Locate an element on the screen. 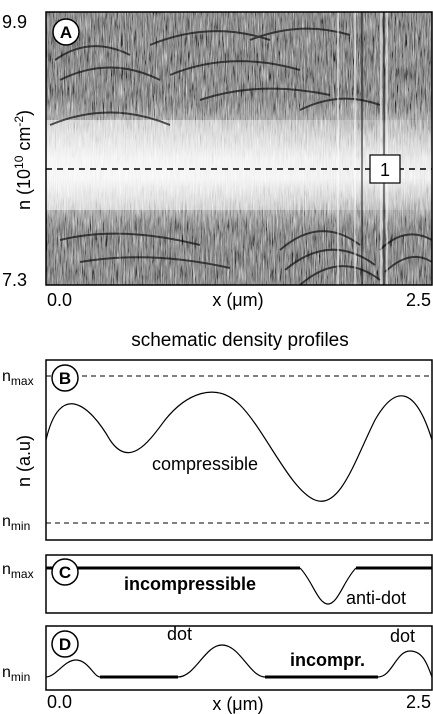 The height and width of the screenshot is (714, 433). compressible-label: compressible is located at coordinates (205, 464).